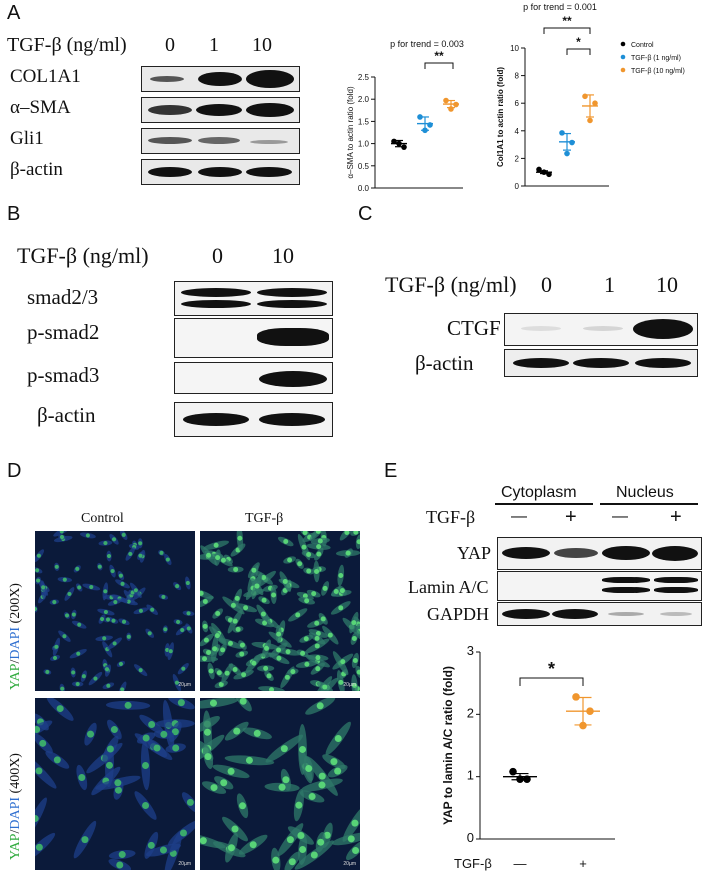 This screenshot has width=709, height=874. Describe the element at coordinates (253, 419) in the screenshot. I see `blot-b-bactin` at that location.